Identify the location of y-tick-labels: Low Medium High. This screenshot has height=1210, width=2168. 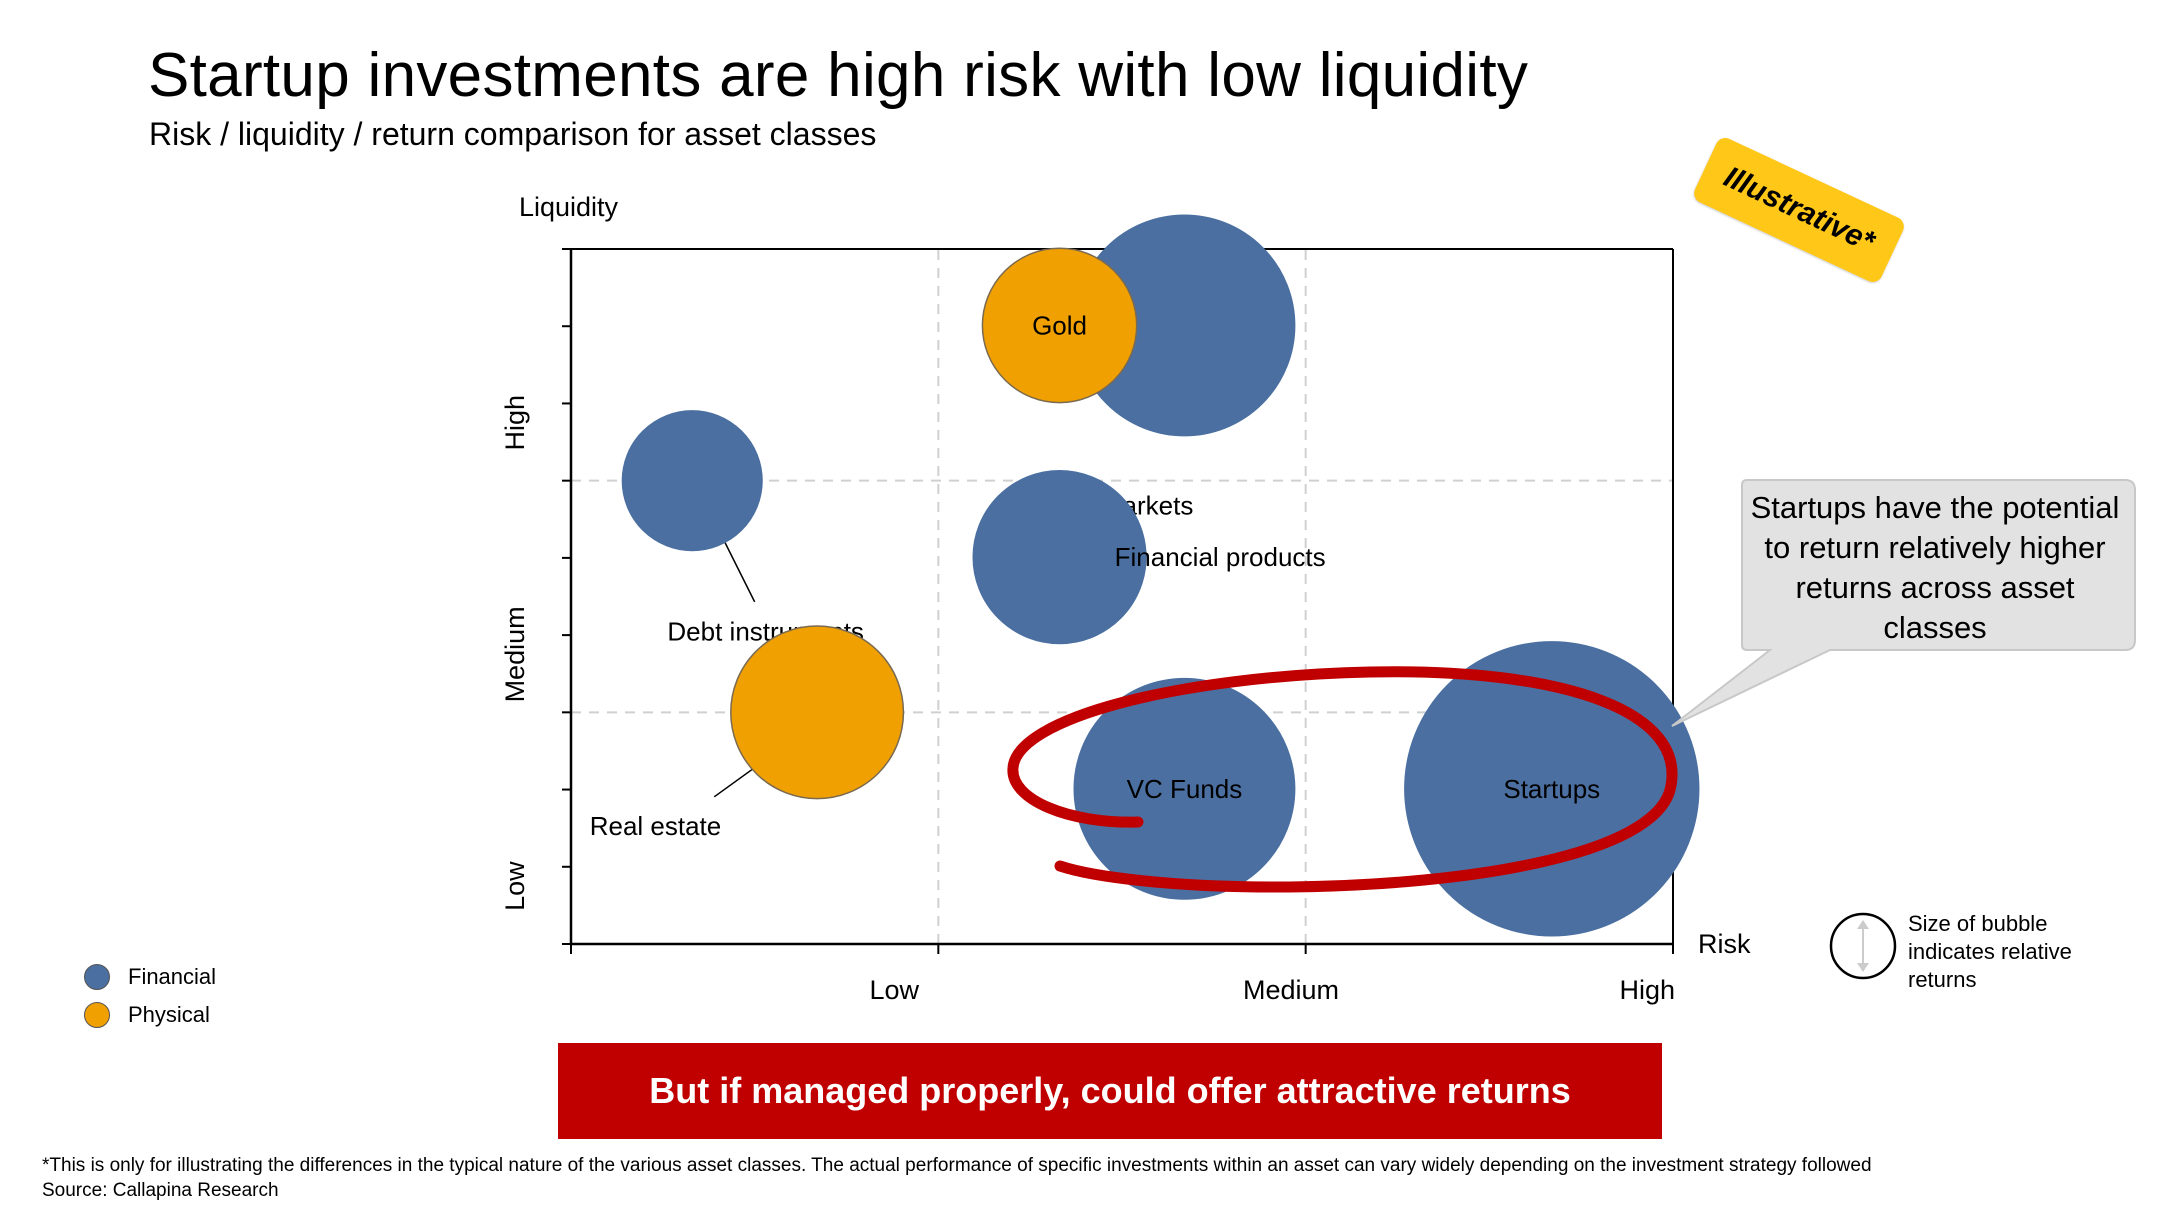
(515, 653).